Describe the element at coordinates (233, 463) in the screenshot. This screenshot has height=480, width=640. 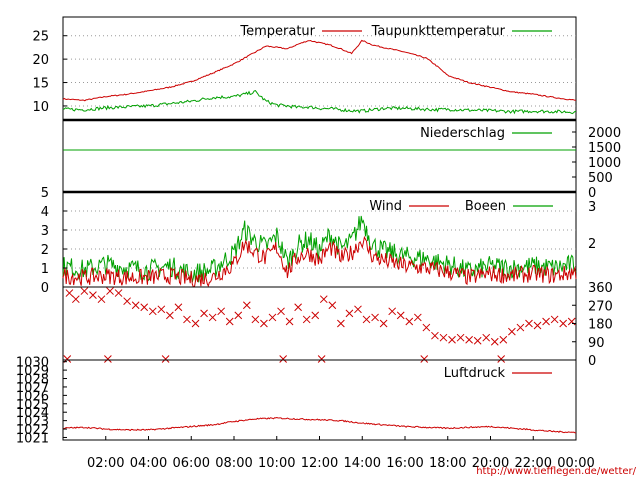
I see `x-tick-label: 08:00` at that location.